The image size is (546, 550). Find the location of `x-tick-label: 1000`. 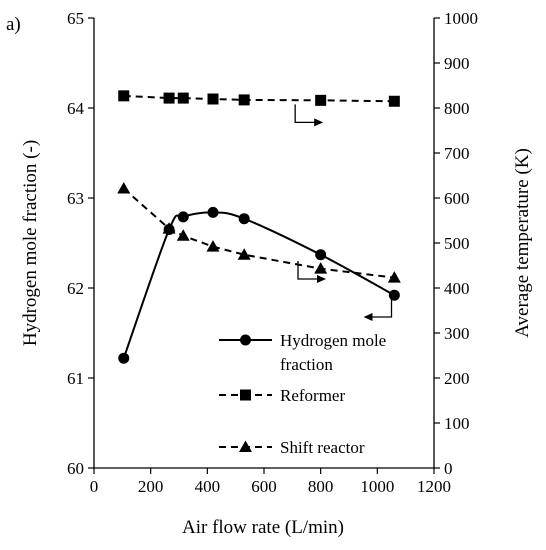

x-tick-label: 1000 is located at coordinates (377, 486).